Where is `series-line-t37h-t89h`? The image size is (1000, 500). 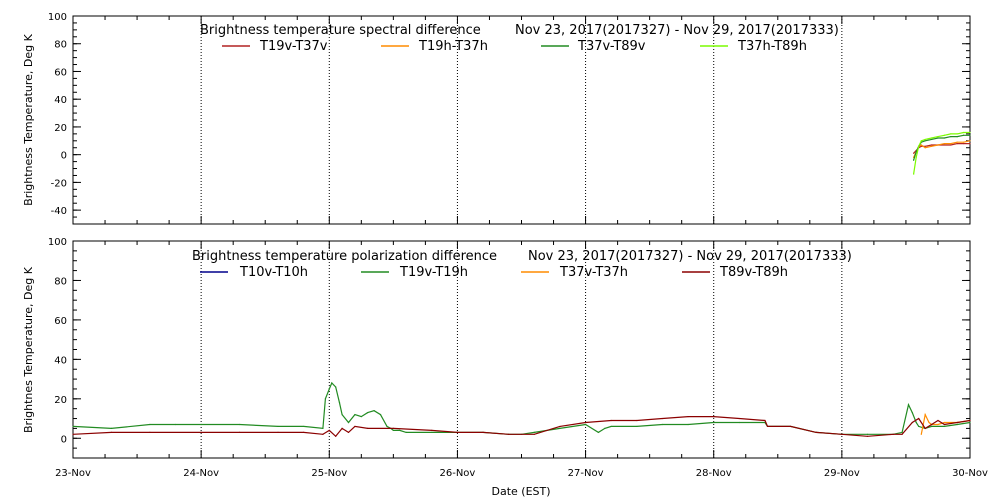
series-line-t37h-t89h is located at coordinates (941, 153).